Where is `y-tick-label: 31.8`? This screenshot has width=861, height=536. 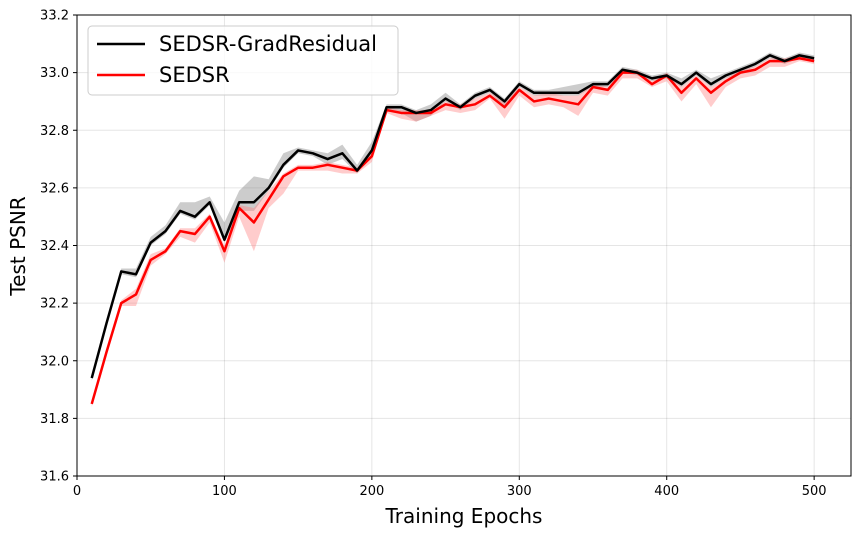 y-tick-label: 31.8 is located at coordinates (54, 419).